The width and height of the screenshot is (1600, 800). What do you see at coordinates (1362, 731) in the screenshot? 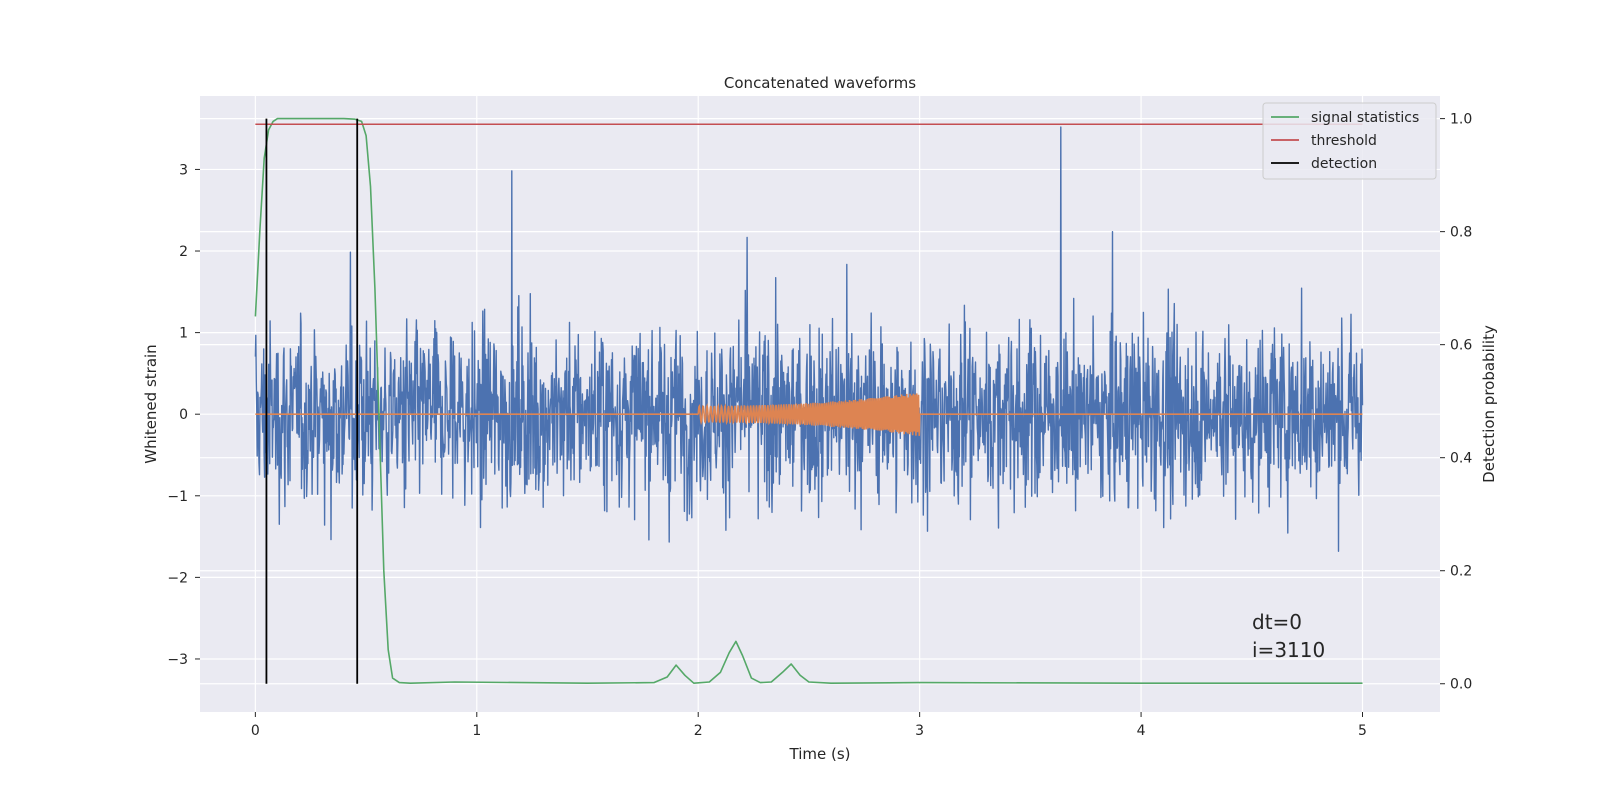
I see `x-tick-label: 5` at bounding box center [1362, 731].